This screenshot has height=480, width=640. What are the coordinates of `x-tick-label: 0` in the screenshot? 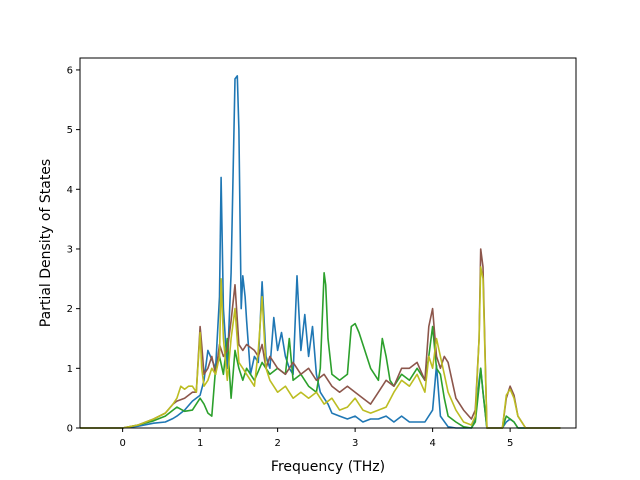 It's located at (122, 443).